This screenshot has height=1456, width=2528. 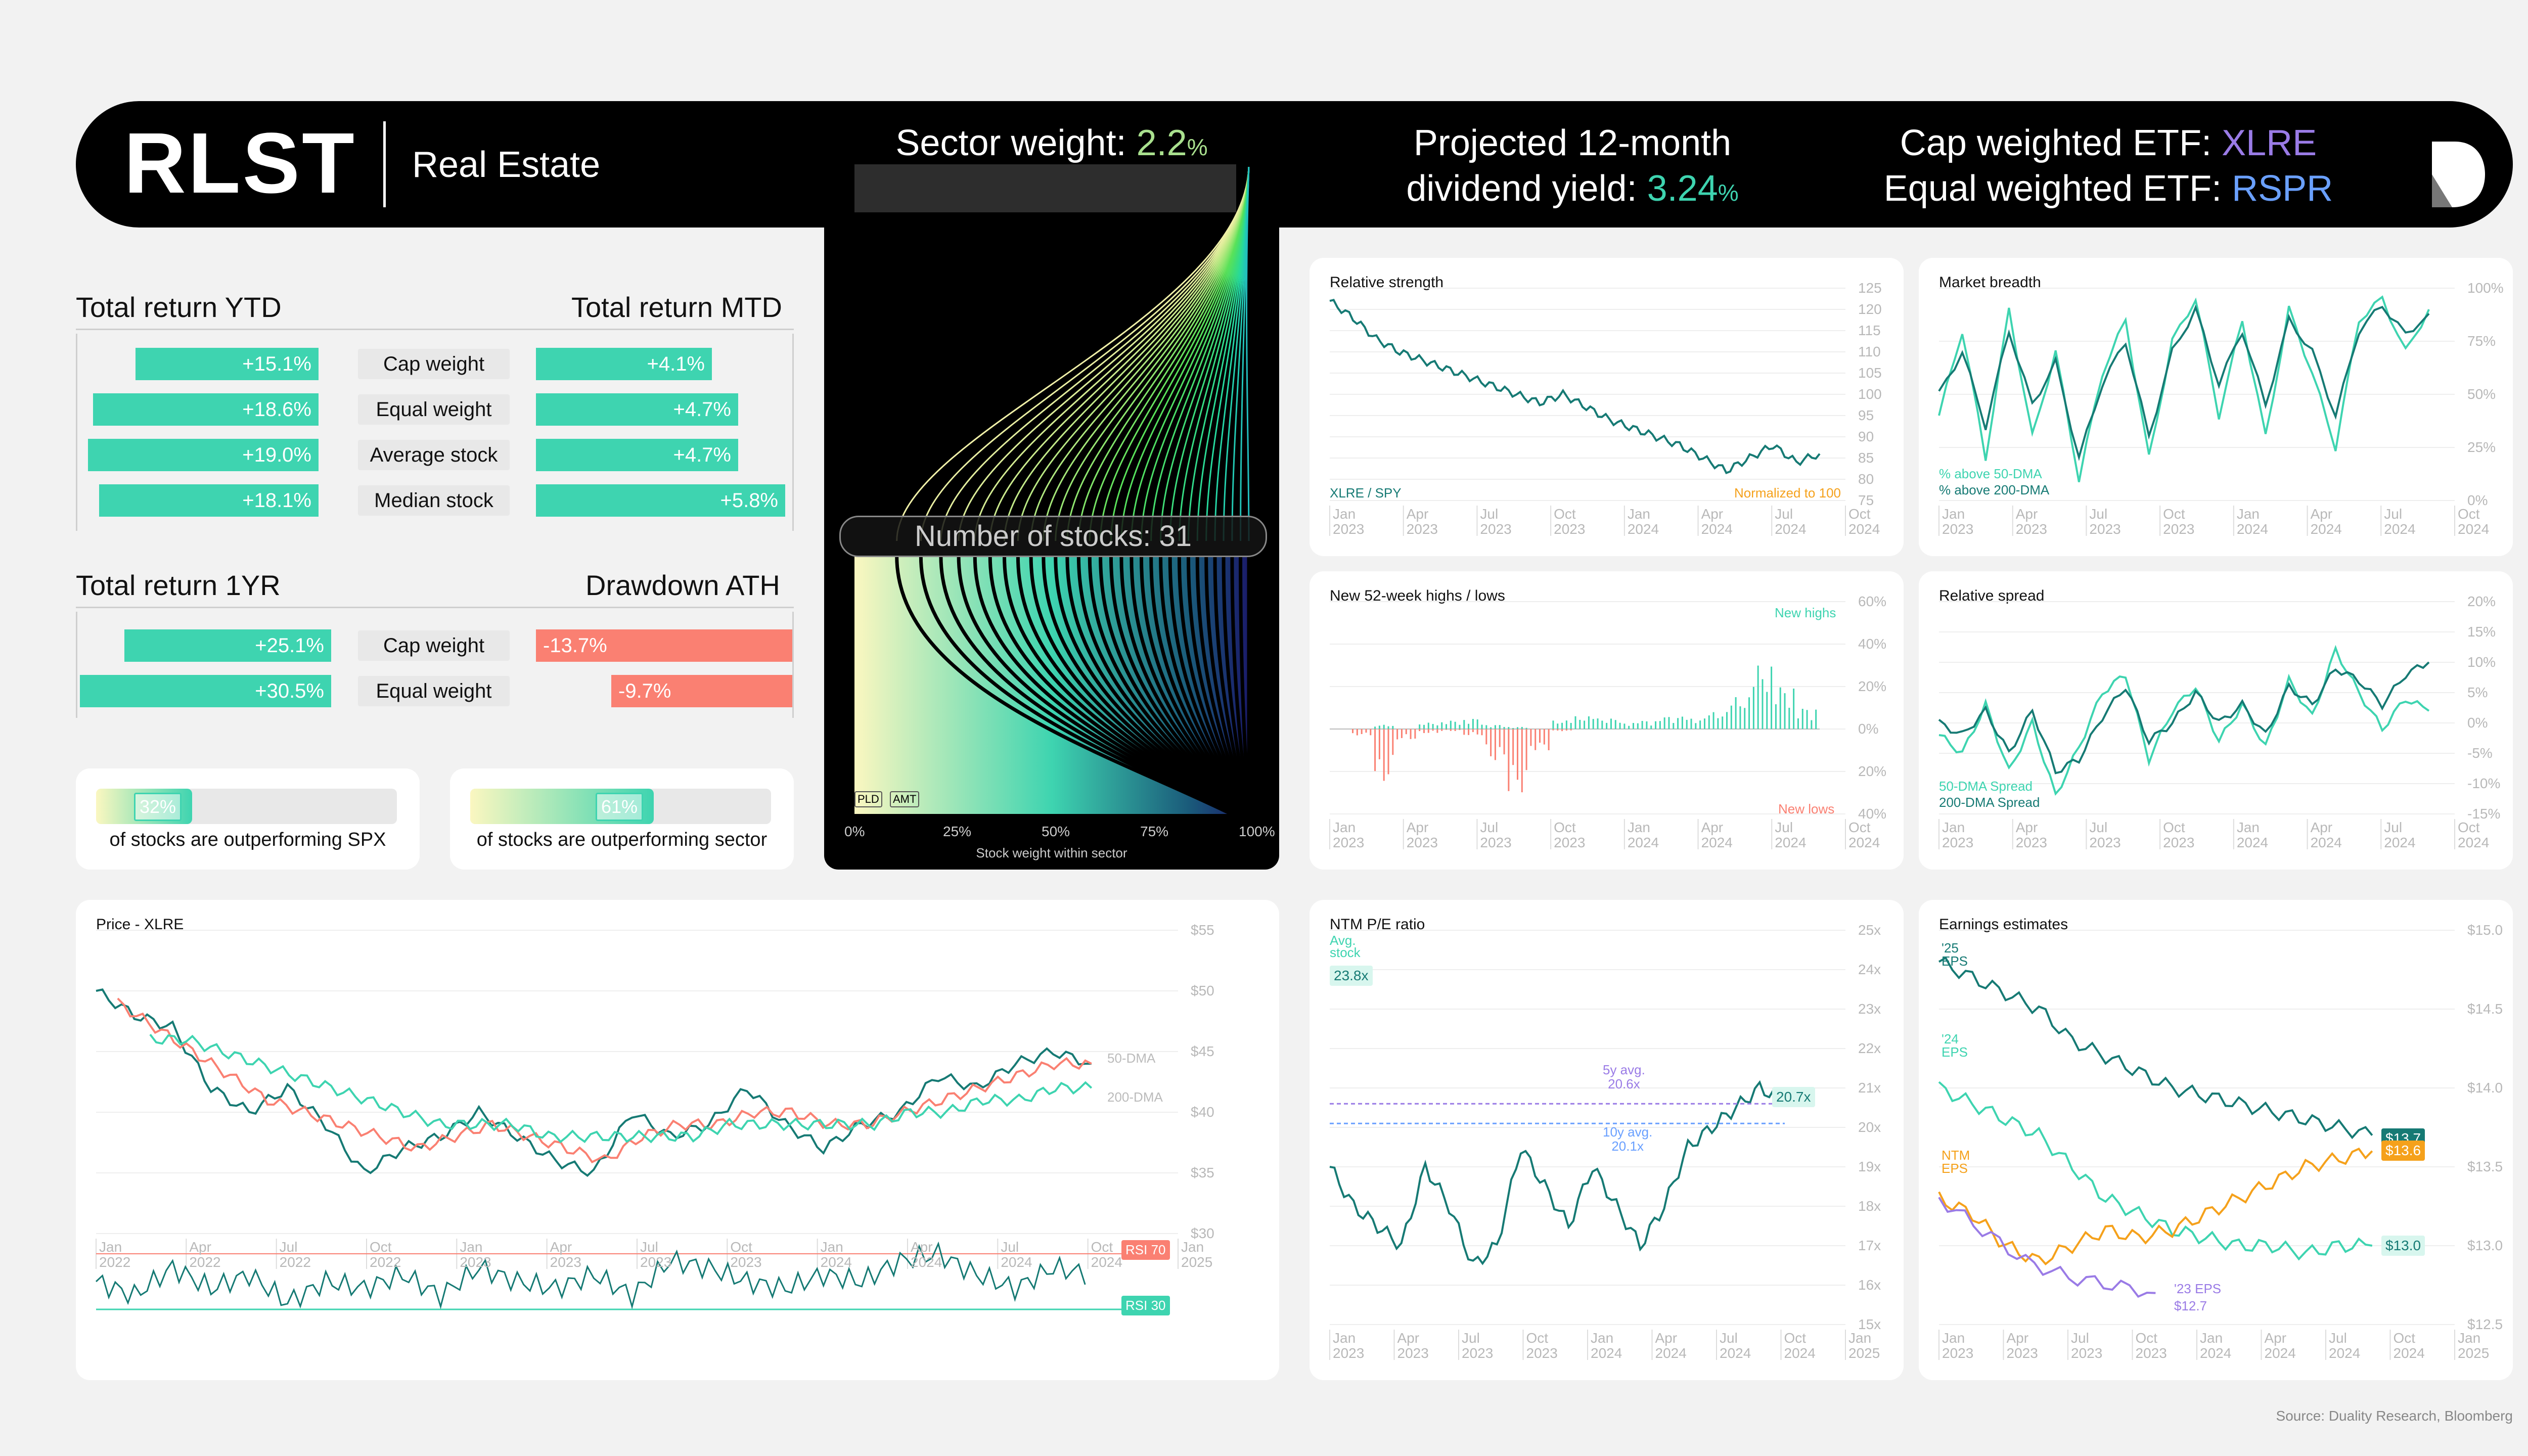 What do you see at coordinates (1064, 686) in the screenshot?
I see `weight-boundary` at bounding box center [1064, 686].